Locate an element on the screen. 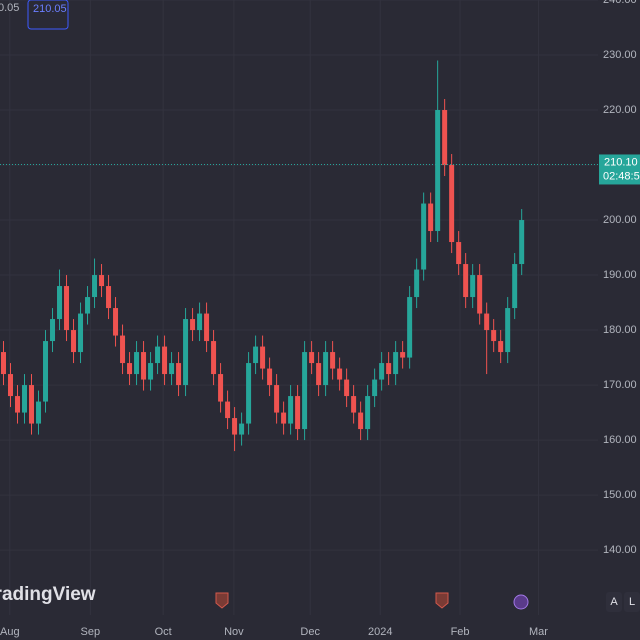 The height and width of the screenshot is (640, 640). y-tick-label: 200.00 is located at coordinates (620, 220).